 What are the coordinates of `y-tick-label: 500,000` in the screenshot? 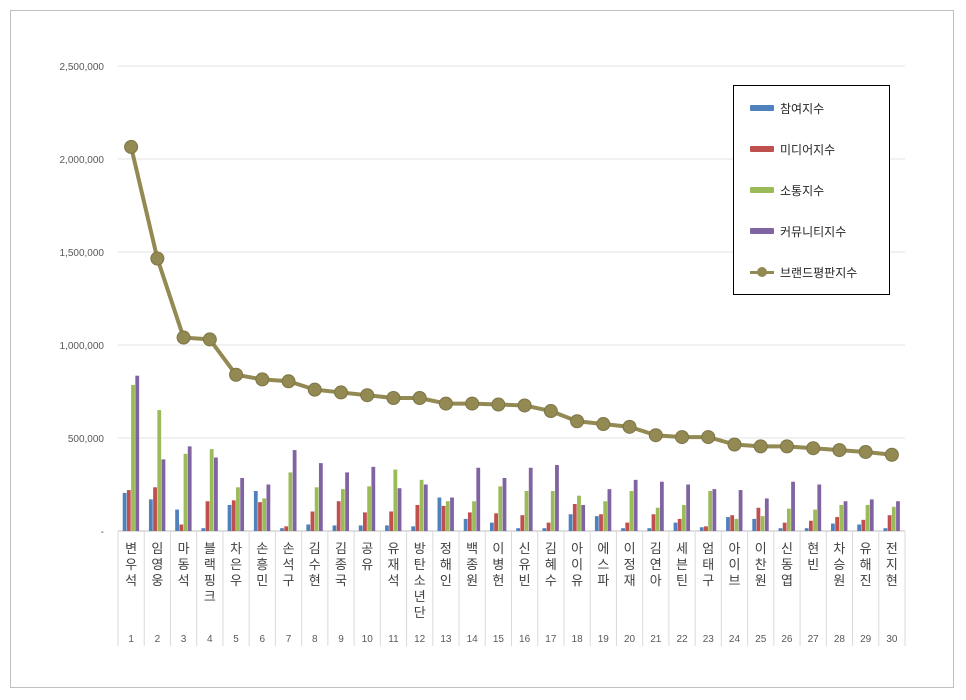 It's located at (86, 439).